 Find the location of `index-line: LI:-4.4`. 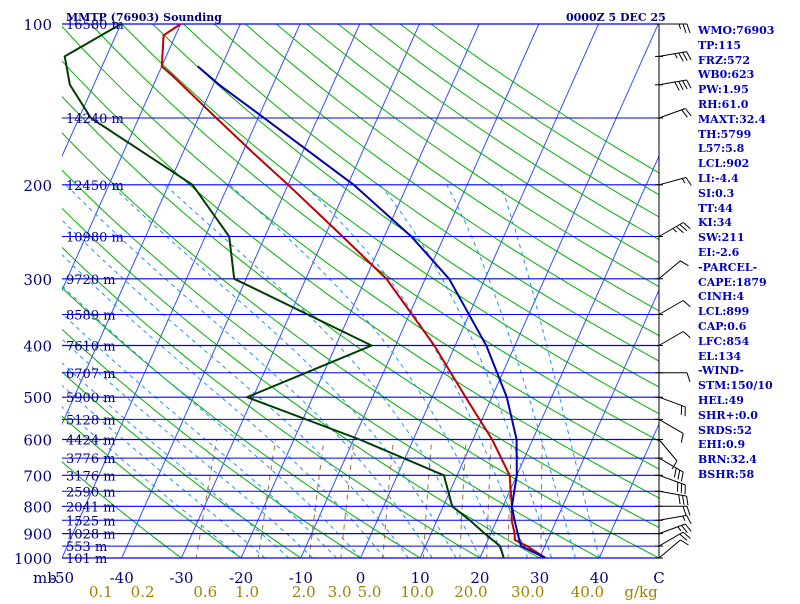

index-line: LI:-4.4 is located at coordinates (748, 179).